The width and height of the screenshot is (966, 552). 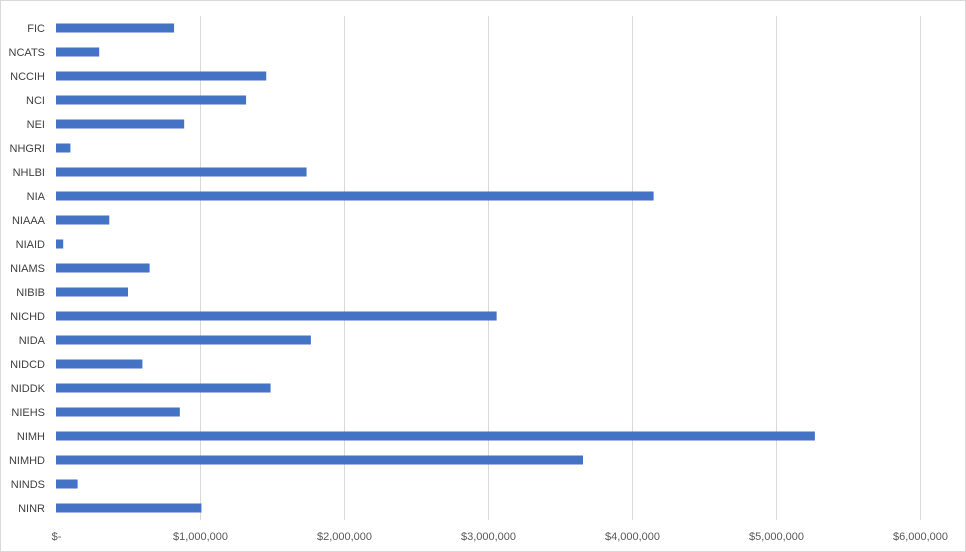 What do you see at coordinates (276, 316) in the screenshot?
I see `bar-nichd` at bounding box center [276, 316].